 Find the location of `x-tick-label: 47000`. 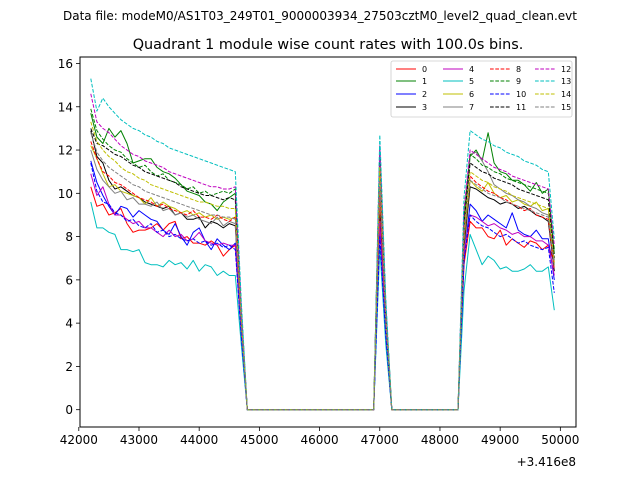

x-tick-label: 47000 is located at coordinates (380, 440).